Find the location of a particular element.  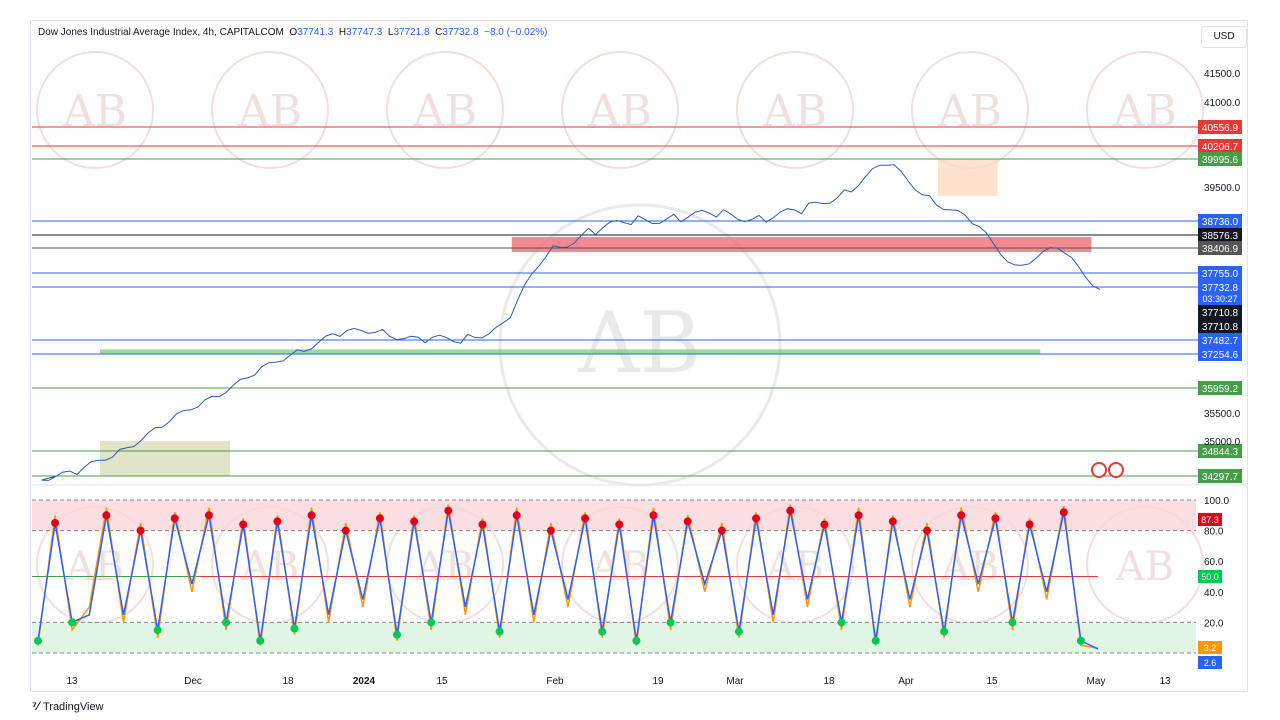

center-watermark-text: AB is located at coordinates (639, 343).